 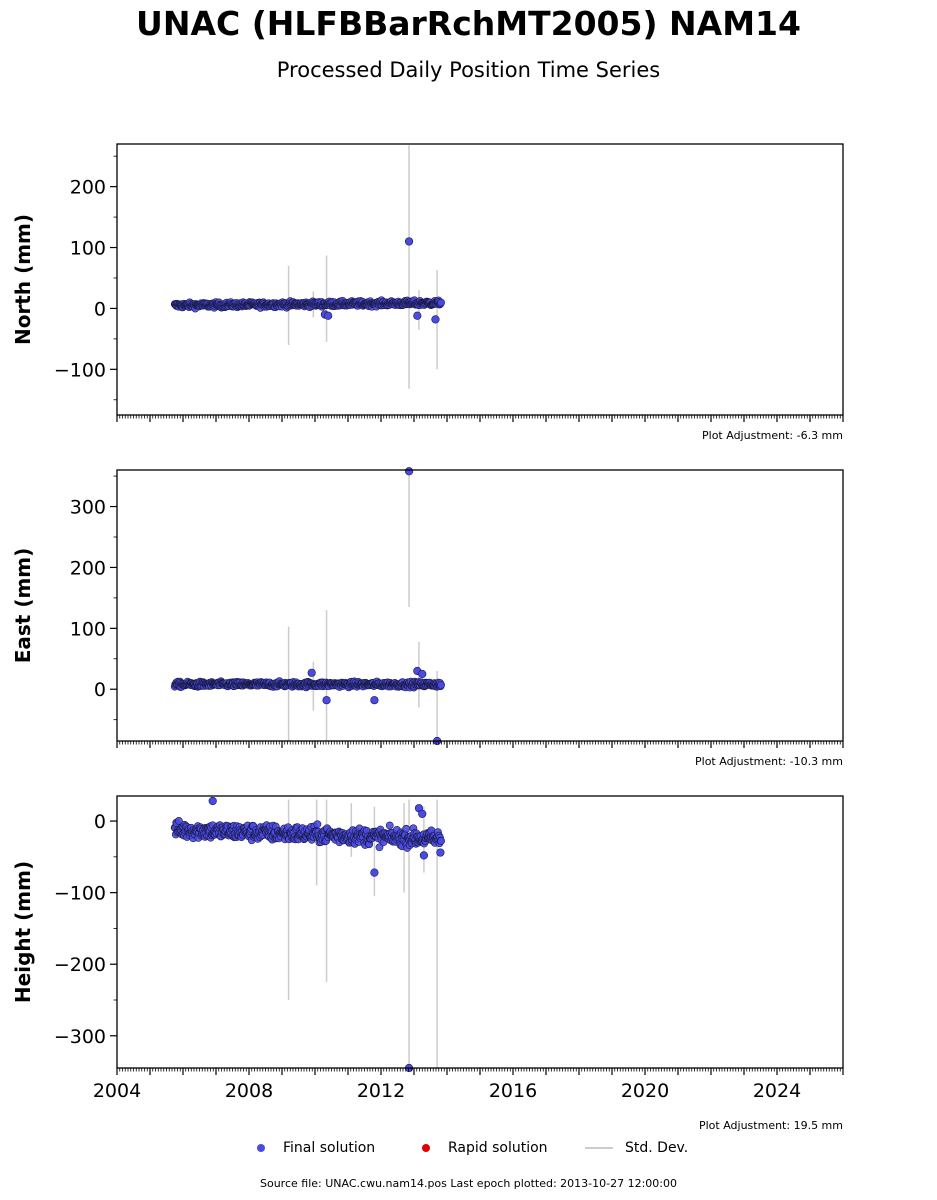 I want to click on y-axis-label: East (mm), so click(x=23, y=606).